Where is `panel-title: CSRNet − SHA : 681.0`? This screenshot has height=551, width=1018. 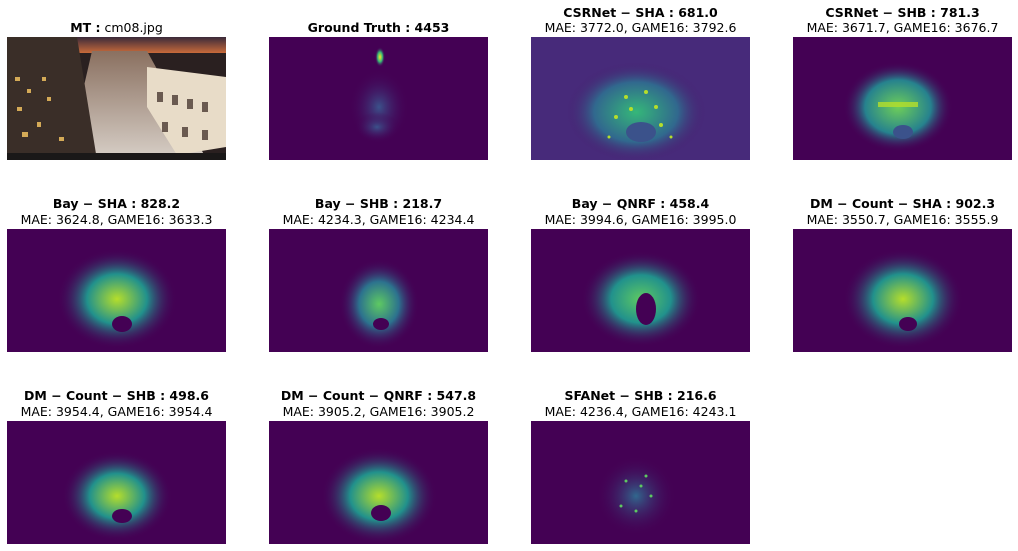 panel-title: CSRNet − SHA : 681.0 is located at coordinates (640, 12).